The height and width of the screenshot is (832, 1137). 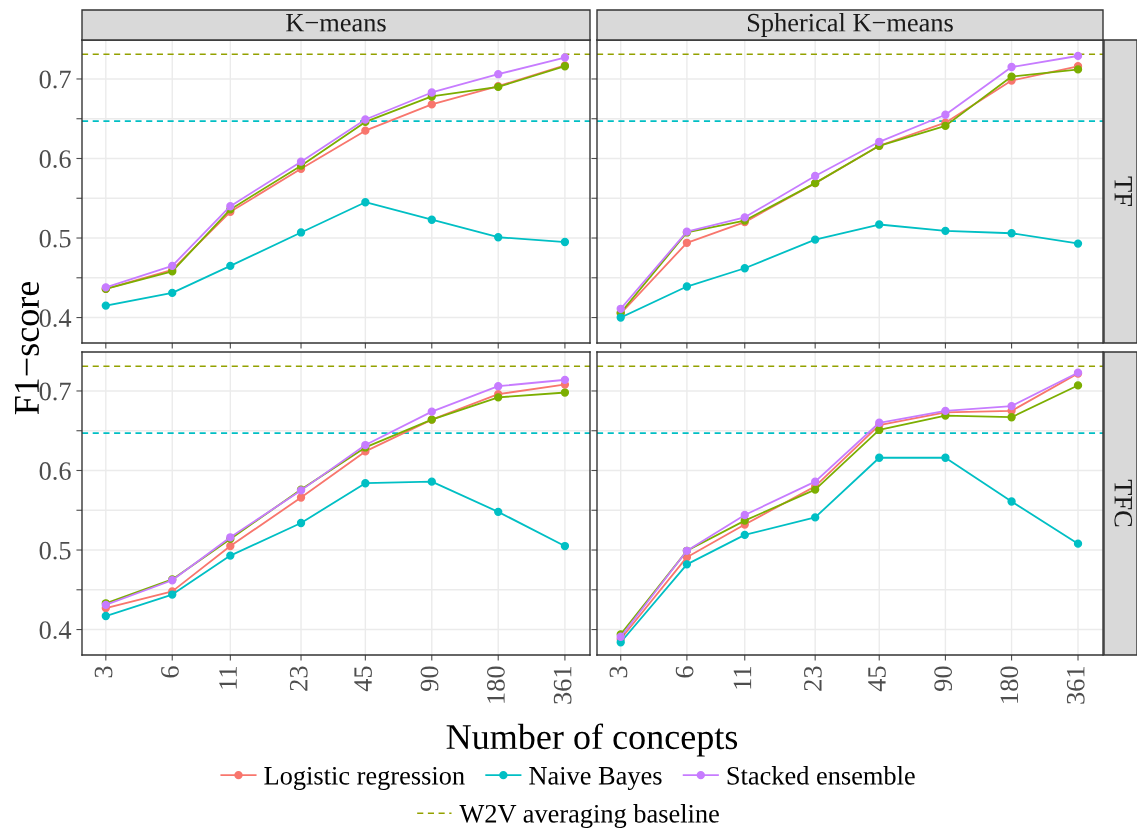 What do you see at coordinates (27, 348) in the screenshot?
I see `y-axis-title: F1−score` at bounding box center [27, 348].